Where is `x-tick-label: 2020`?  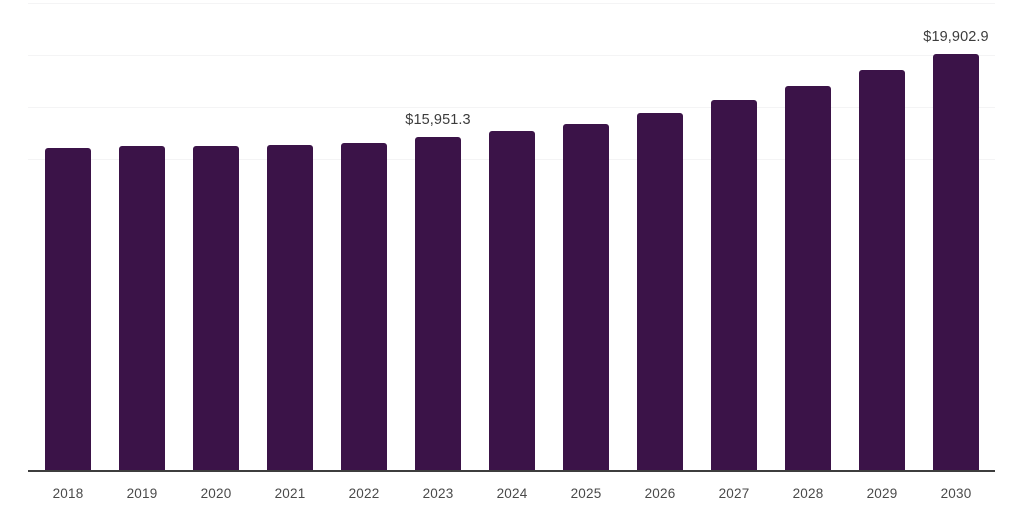
x-tick-label: 2020 is located at coordinates (216, 493).